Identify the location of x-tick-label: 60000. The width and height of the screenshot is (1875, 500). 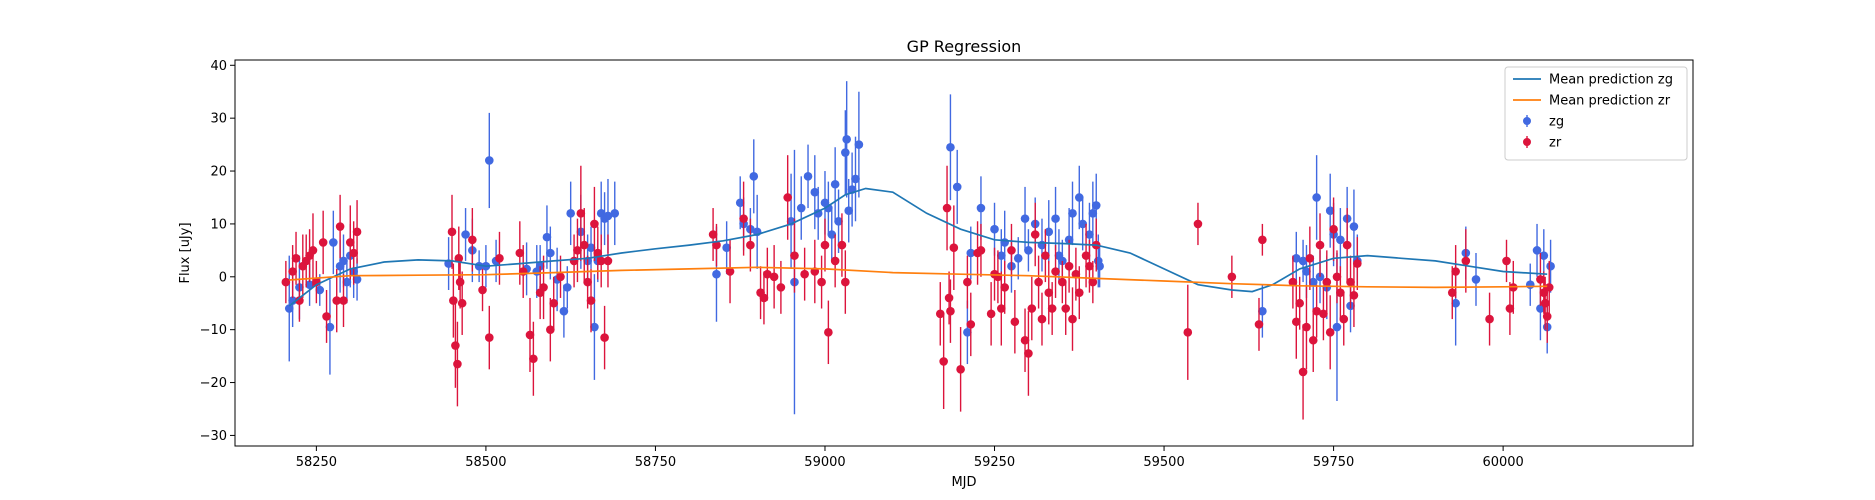
(1502, 462).